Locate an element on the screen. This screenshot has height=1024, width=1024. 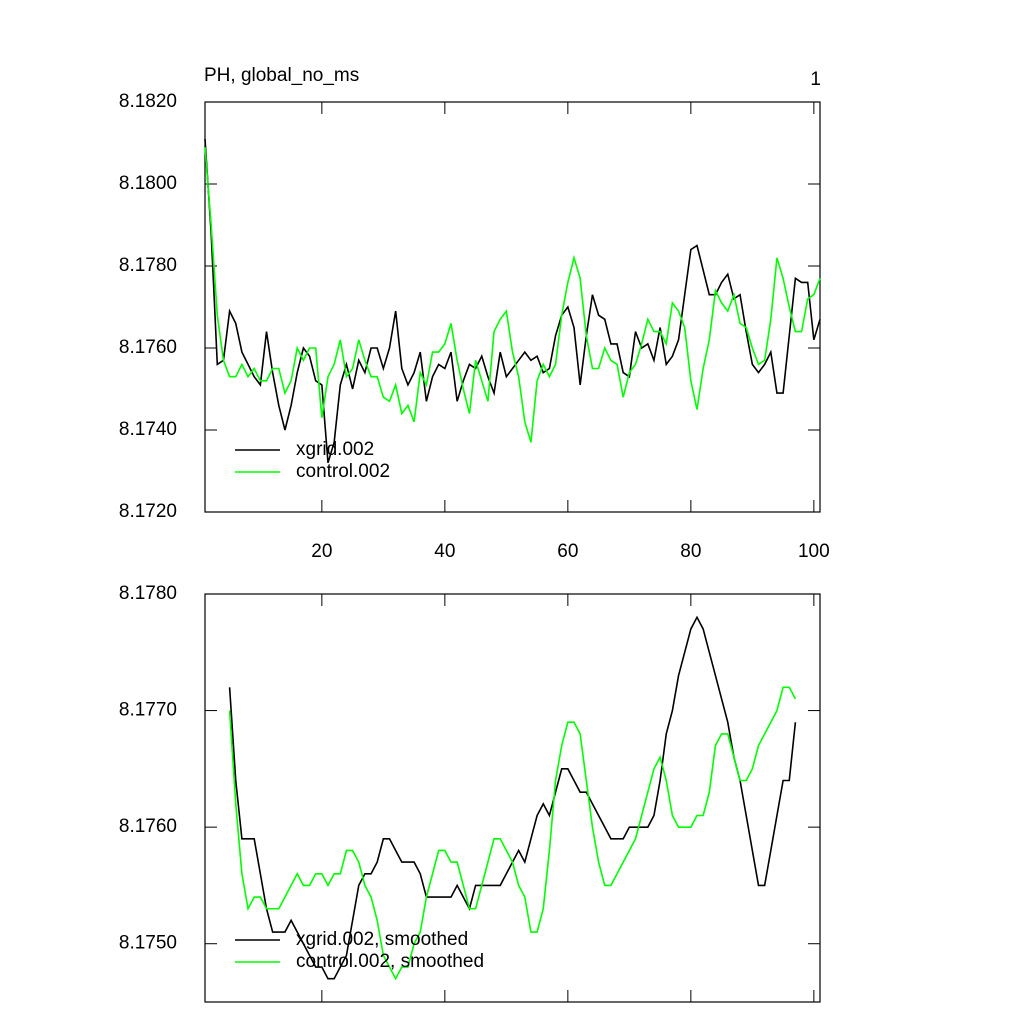
legend-label: xgrid.002 is located at coordinates (335, 449).